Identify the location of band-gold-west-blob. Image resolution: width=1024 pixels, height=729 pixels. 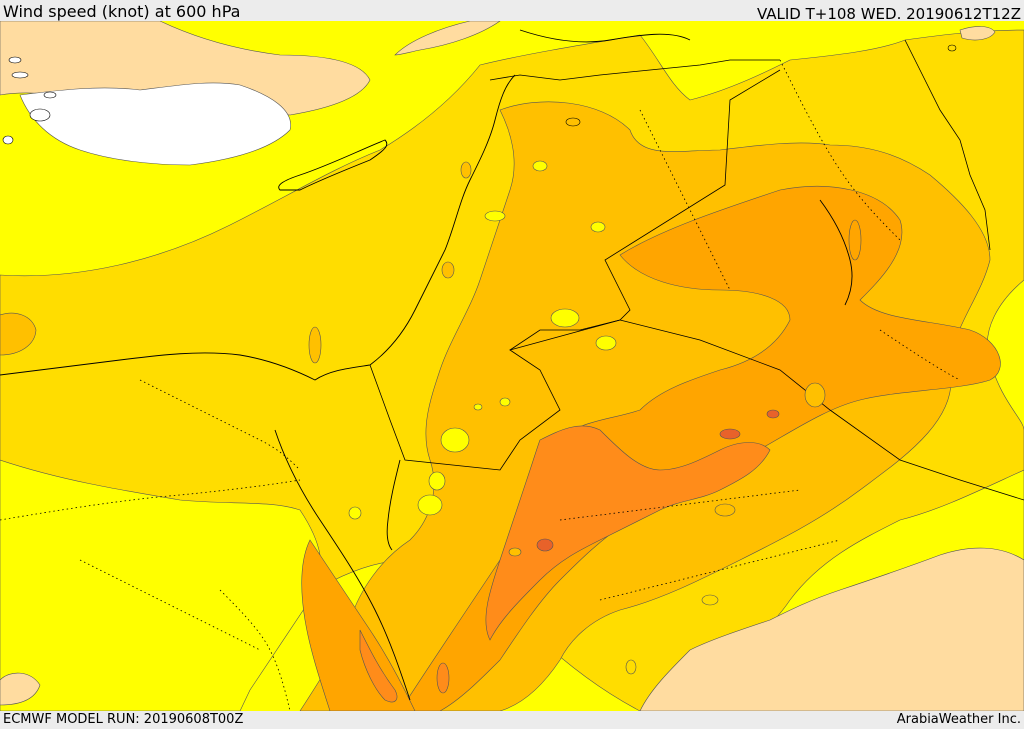
(18, 334).